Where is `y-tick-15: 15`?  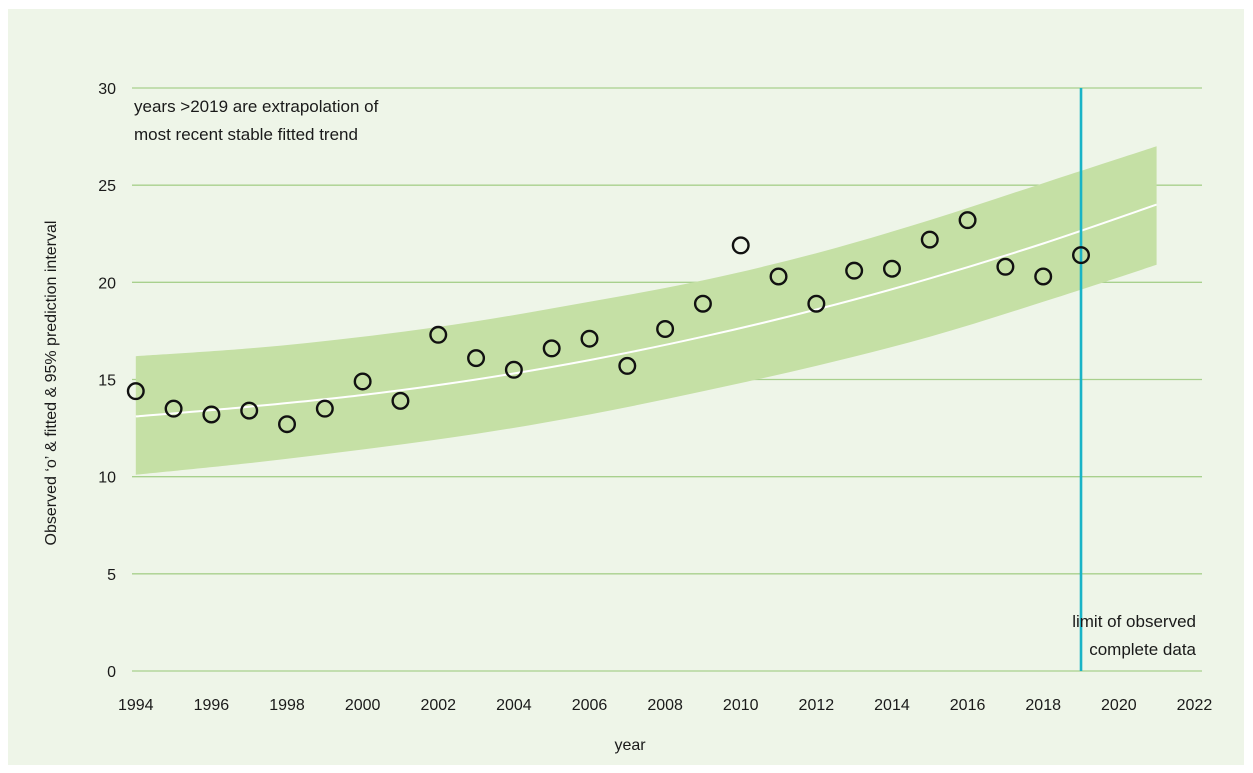 y-tick-15: 15 is located at coordinates (107, 381).